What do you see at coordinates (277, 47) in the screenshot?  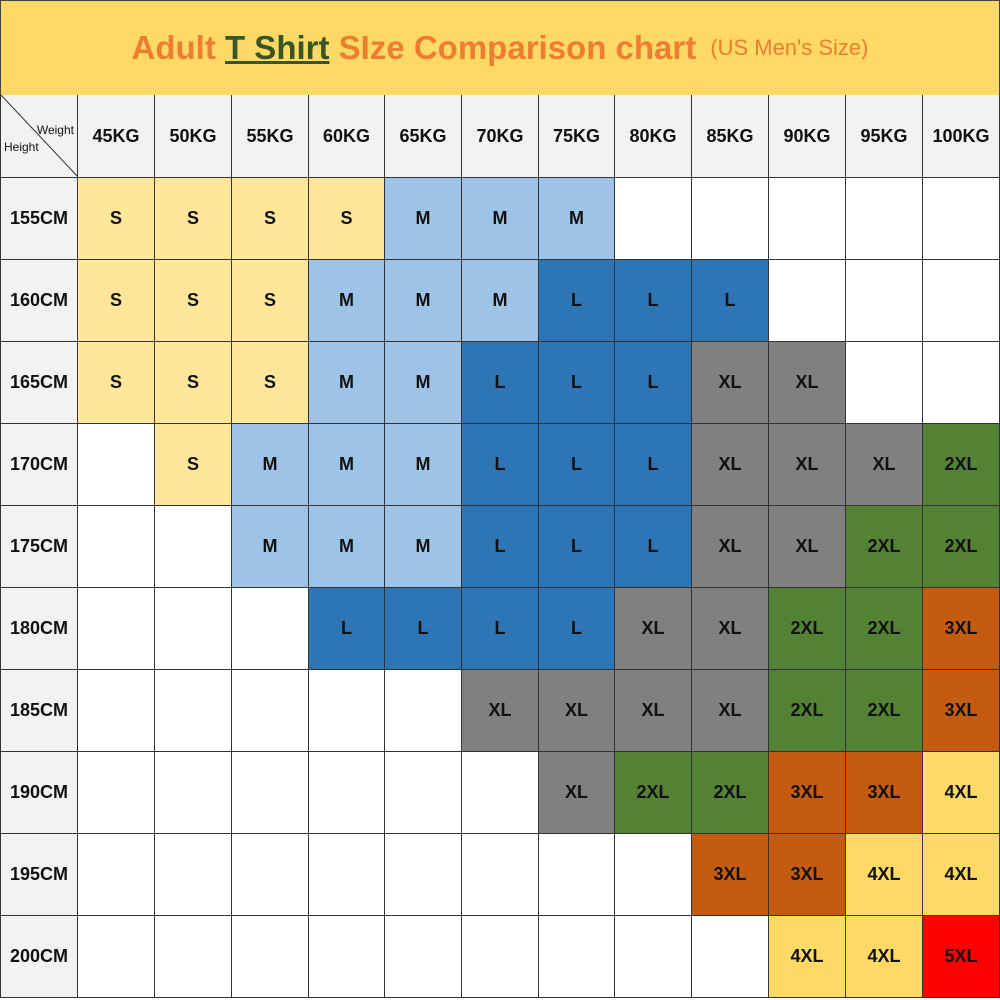 I see `title-tshirt: T Shirt` at bounding box center [277, 47].